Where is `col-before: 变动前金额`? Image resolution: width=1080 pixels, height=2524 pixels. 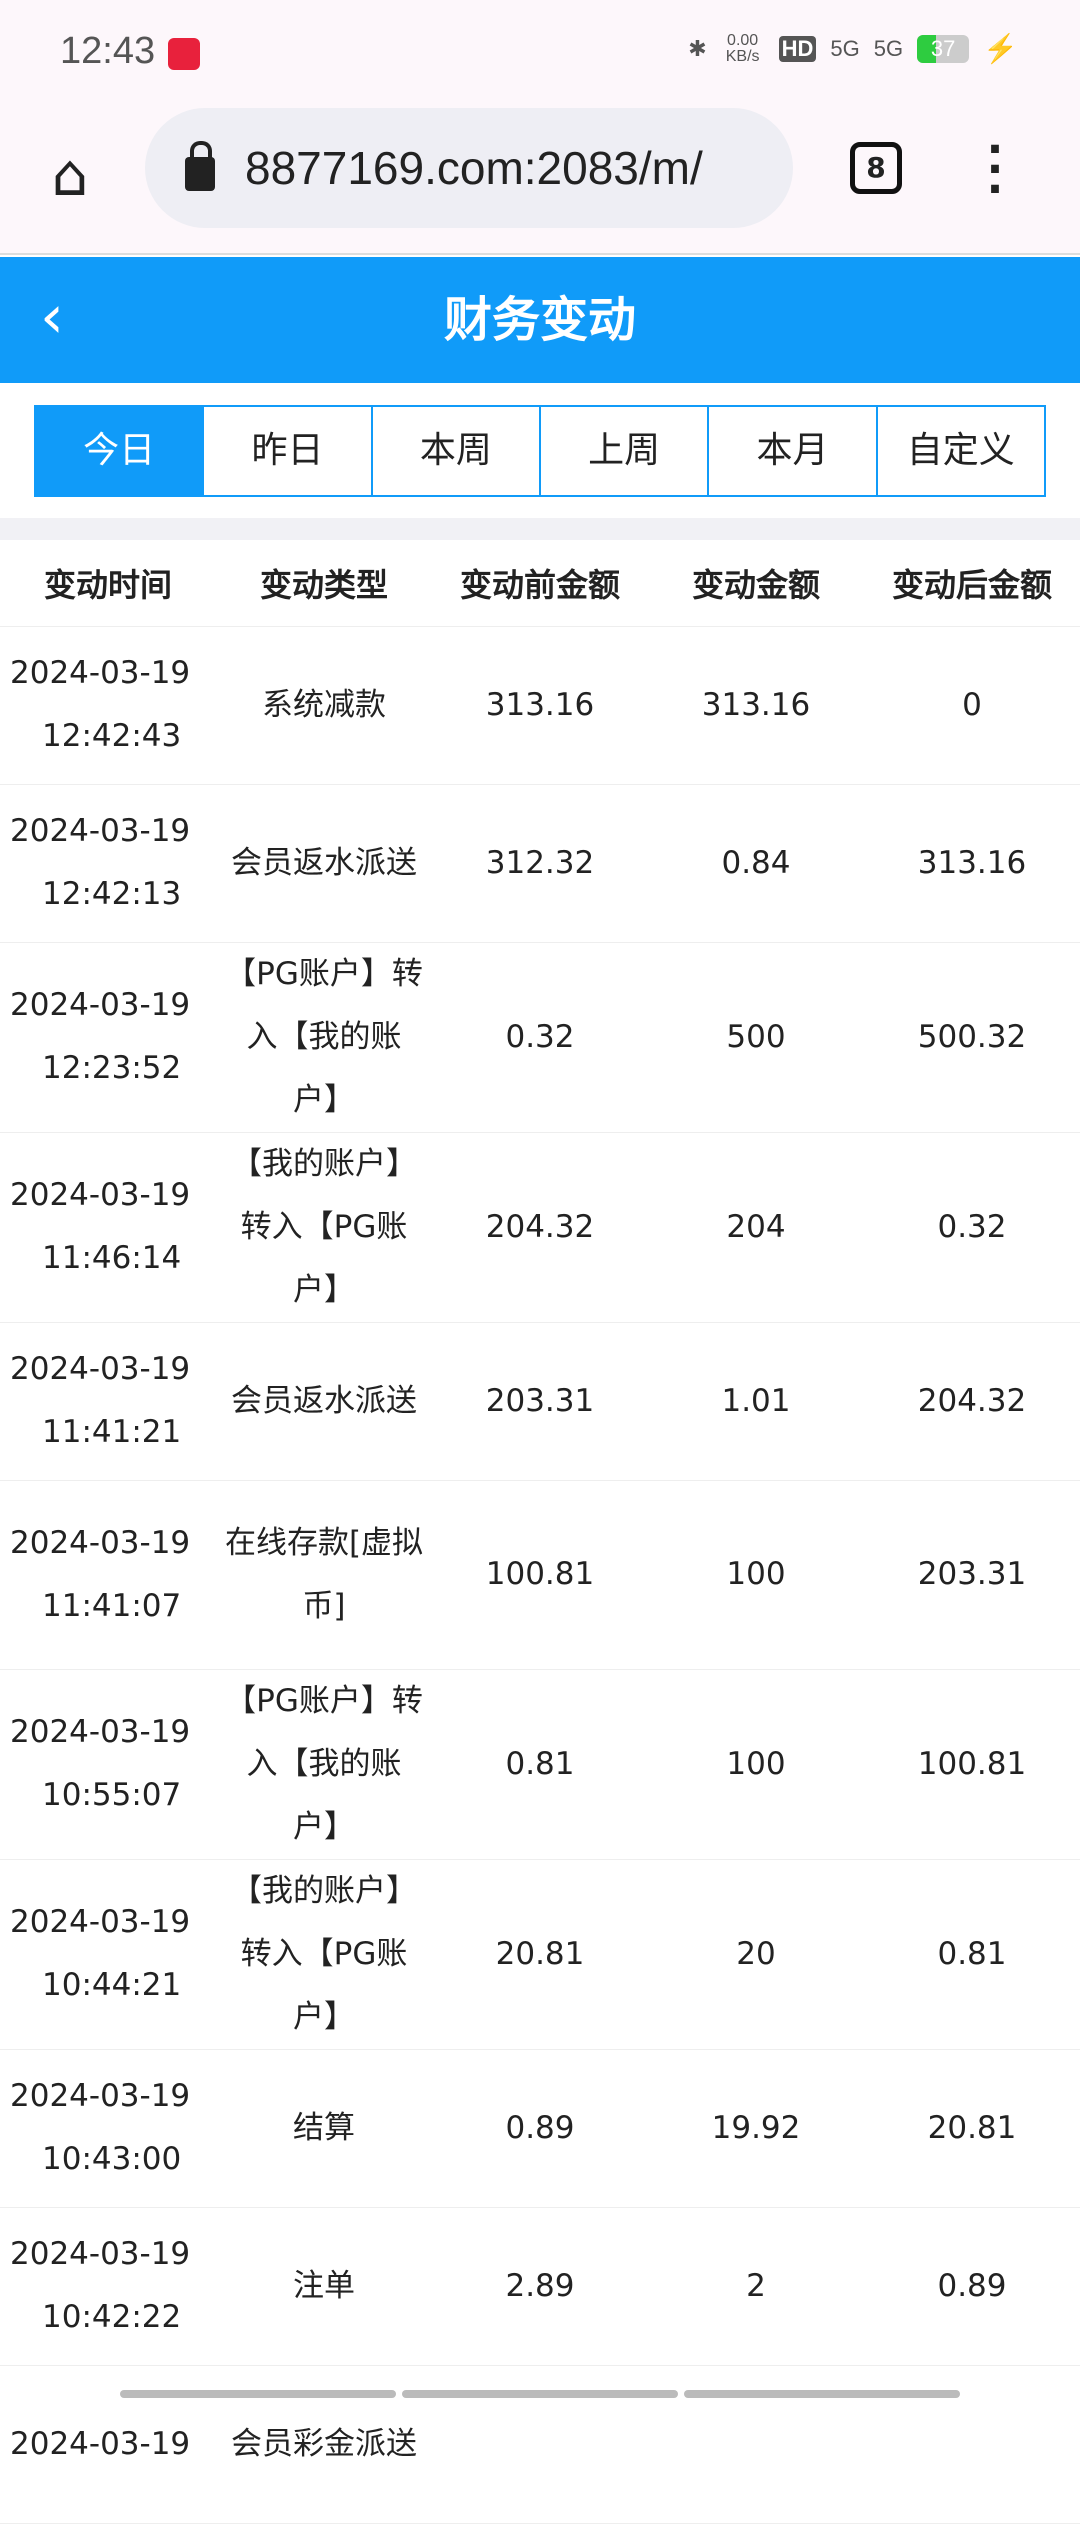 col-before: 变动前金额 is located at coordinates (540, 583).